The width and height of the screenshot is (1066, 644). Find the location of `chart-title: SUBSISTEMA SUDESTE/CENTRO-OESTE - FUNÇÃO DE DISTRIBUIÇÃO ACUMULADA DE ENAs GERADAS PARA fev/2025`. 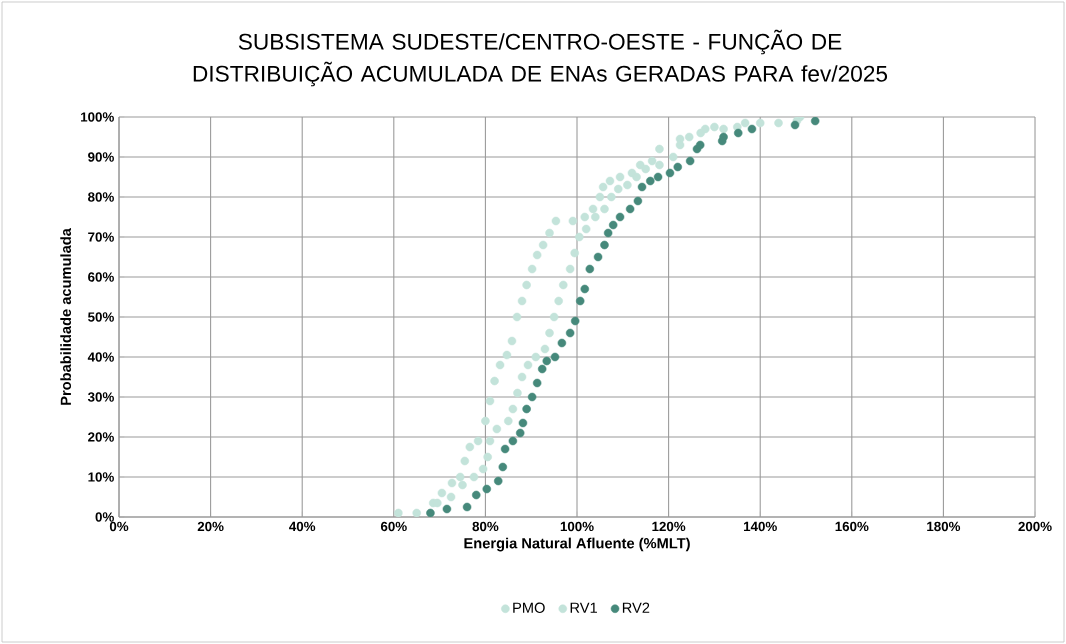

chart-title: SUBSISTEMA SUDESTE/CENTRO-OESTE - FUNÇÃO DE DISTRIBUIÇÃO ACUMULADA DE ENAs GERADAS PARA fev/2025 is located at coordinates (540, 58).